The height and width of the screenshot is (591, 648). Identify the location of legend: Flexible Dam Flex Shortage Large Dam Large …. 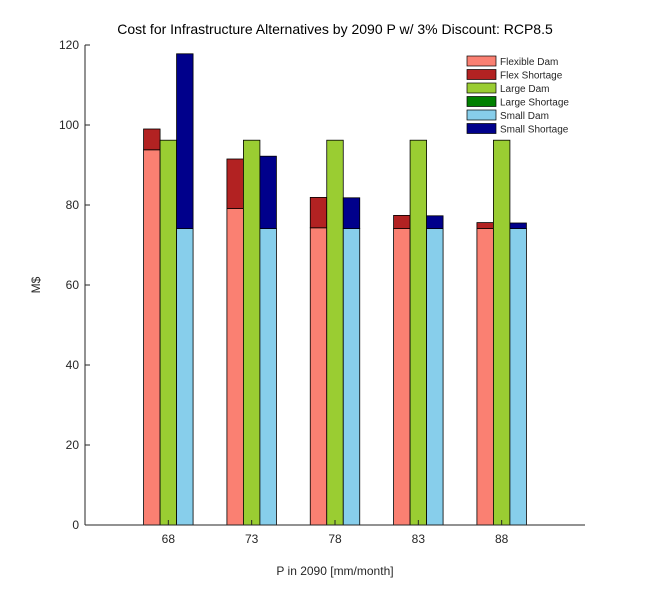
(517, 95).